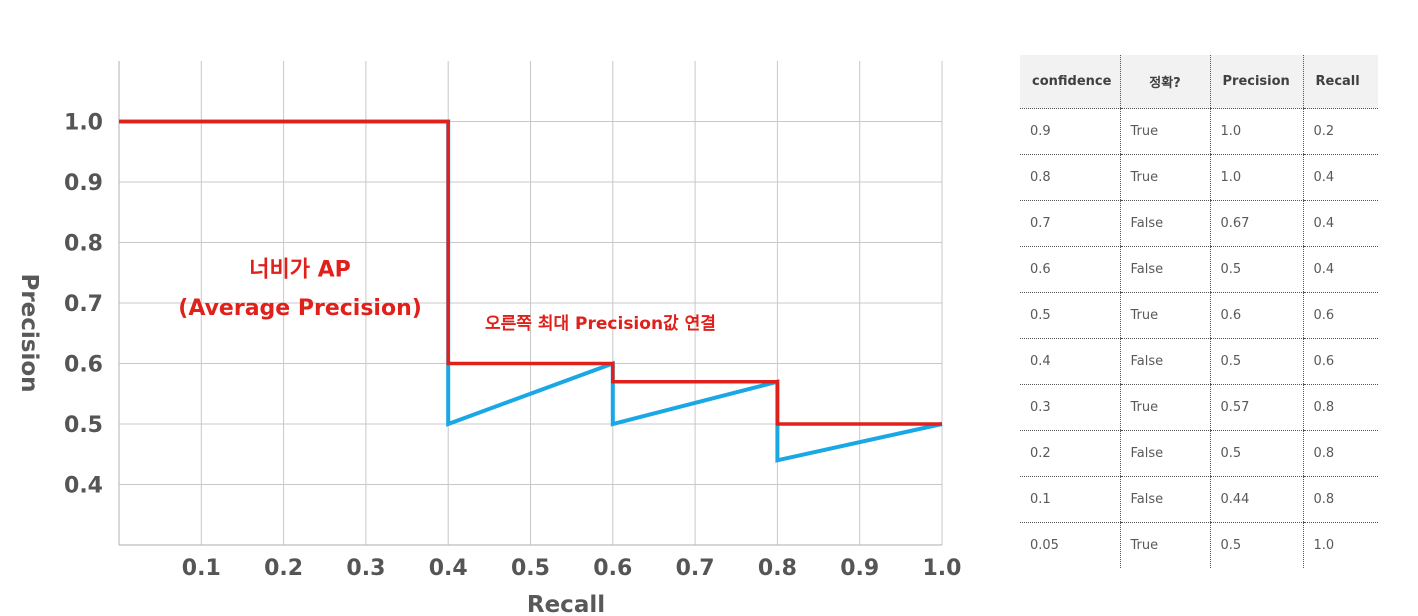  What do you see at coordinates (83, 244) in the screenshot?
I see `y-tick-label: 0.8` at bounding box center [83, 244].